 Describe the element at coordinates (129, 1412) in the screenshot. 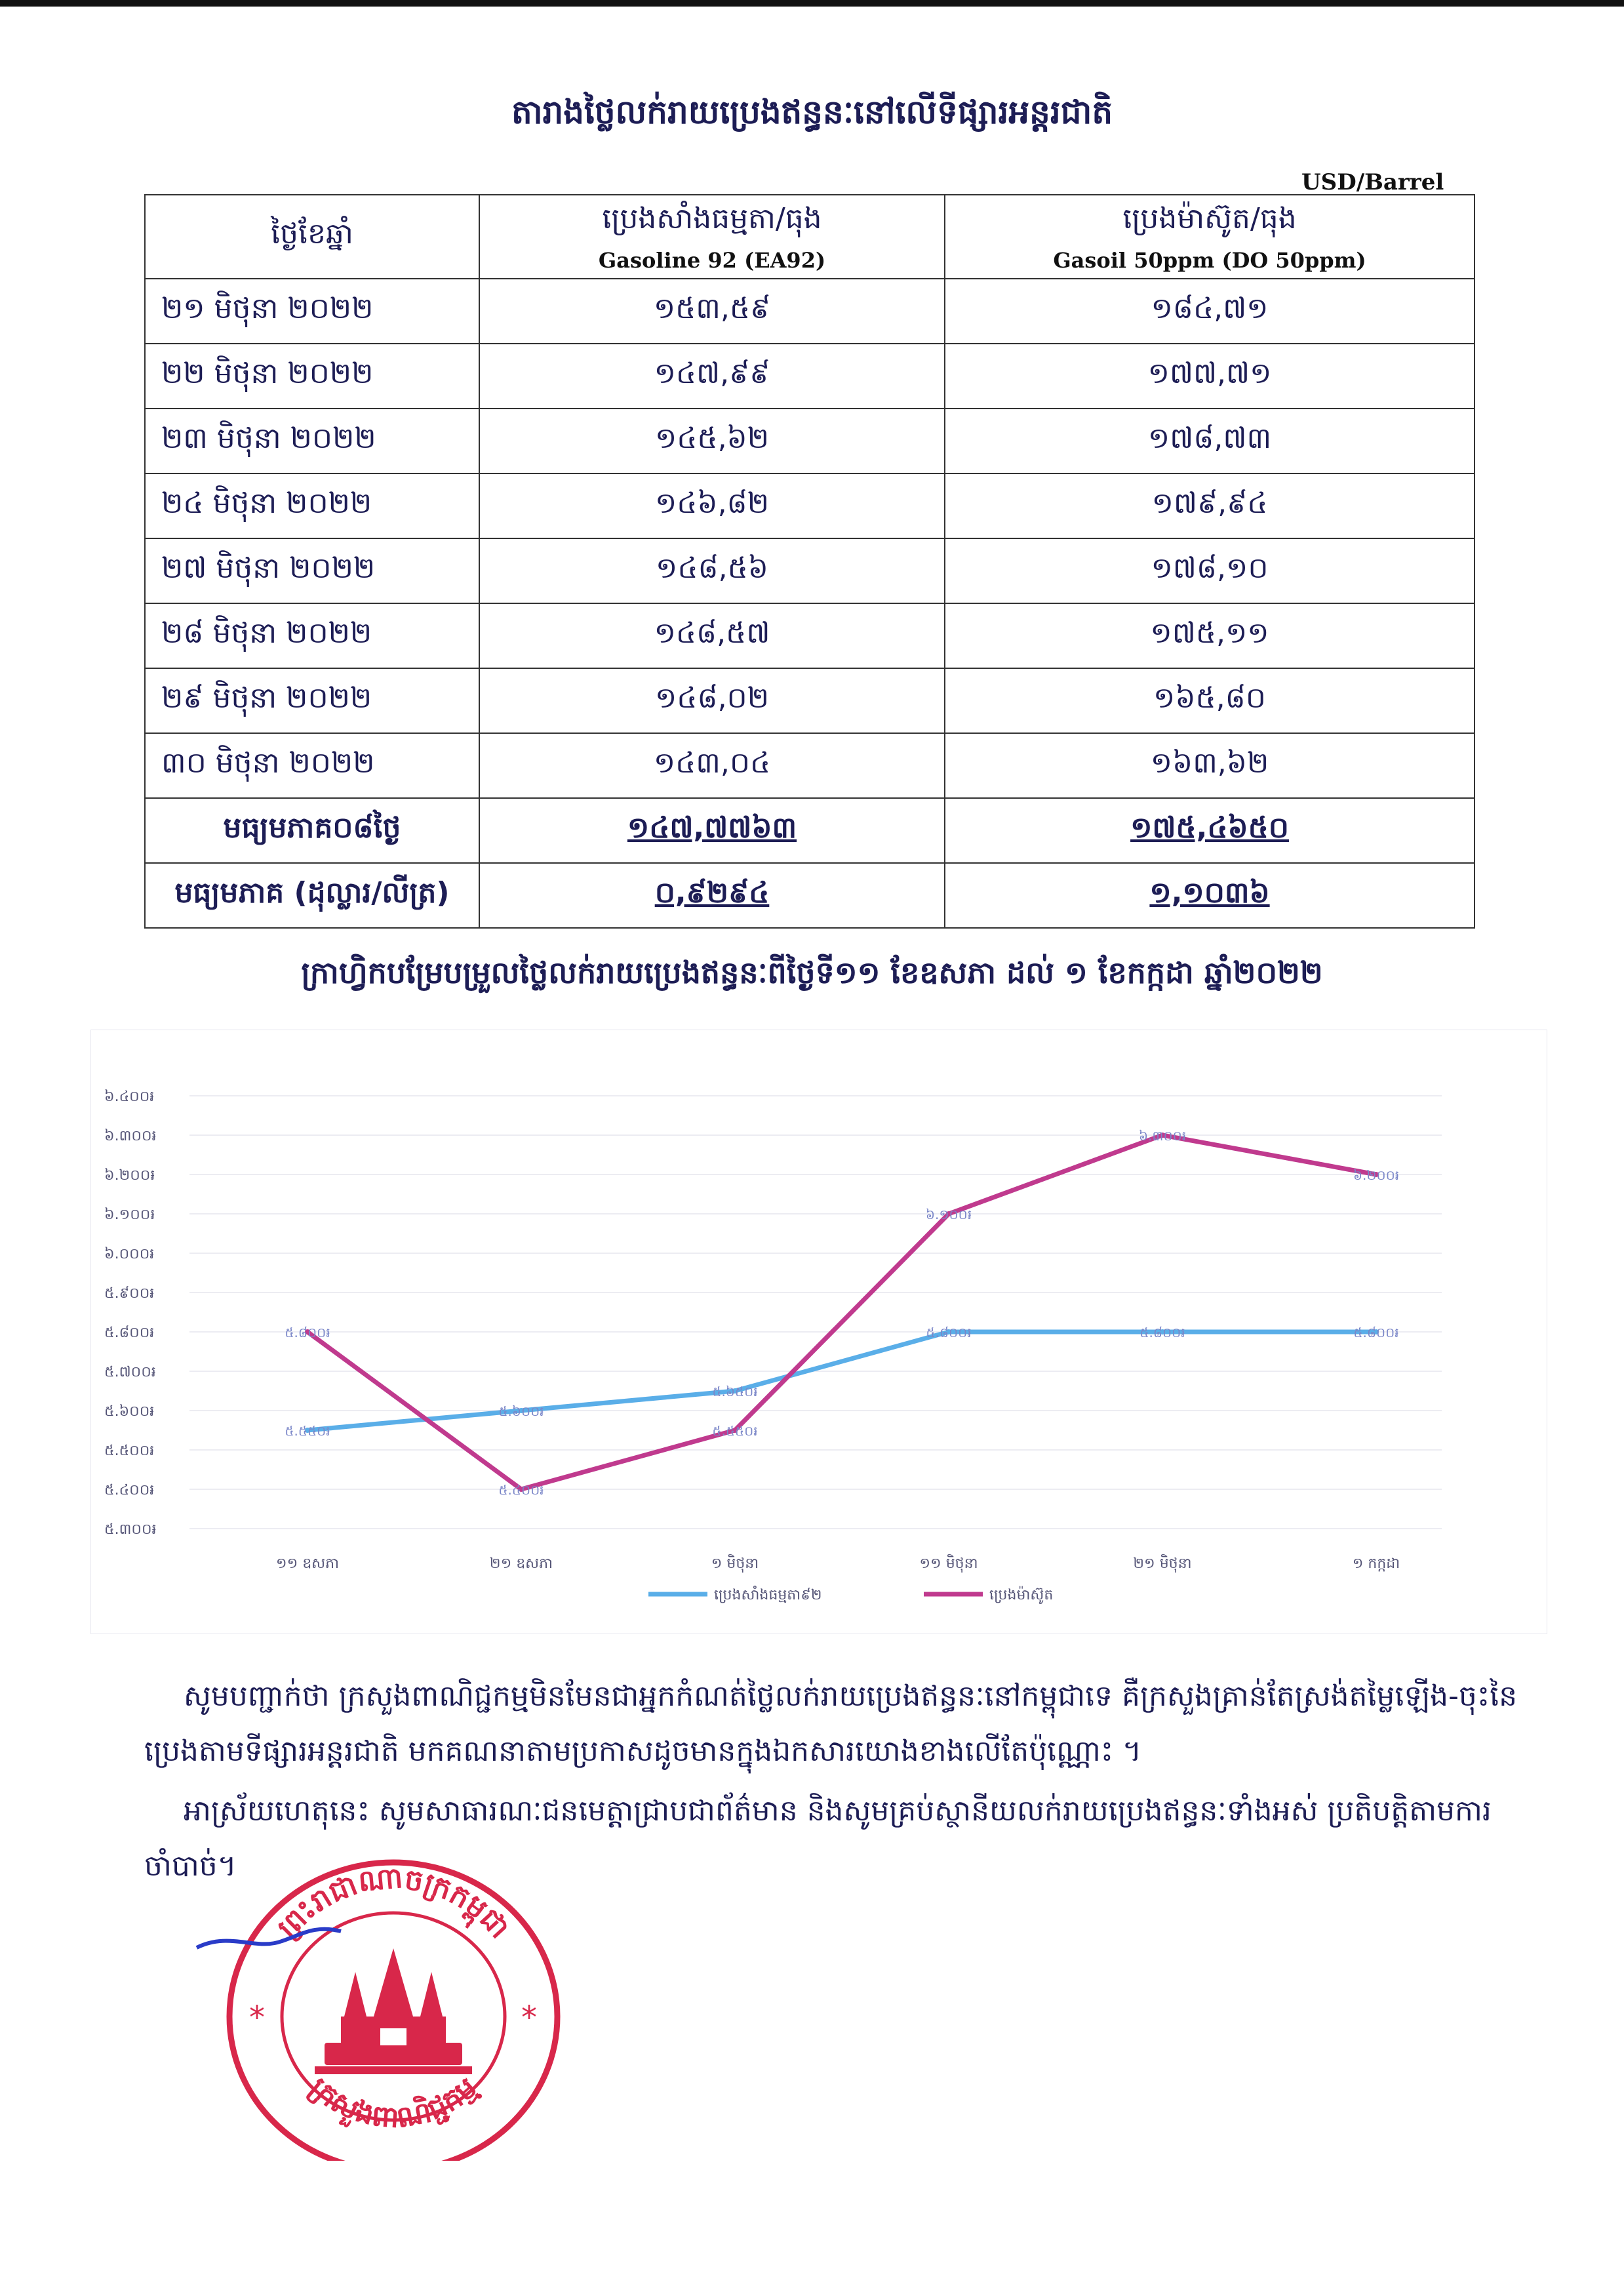

I see `y-tick-label: ៥.៦០០៛` at that location.